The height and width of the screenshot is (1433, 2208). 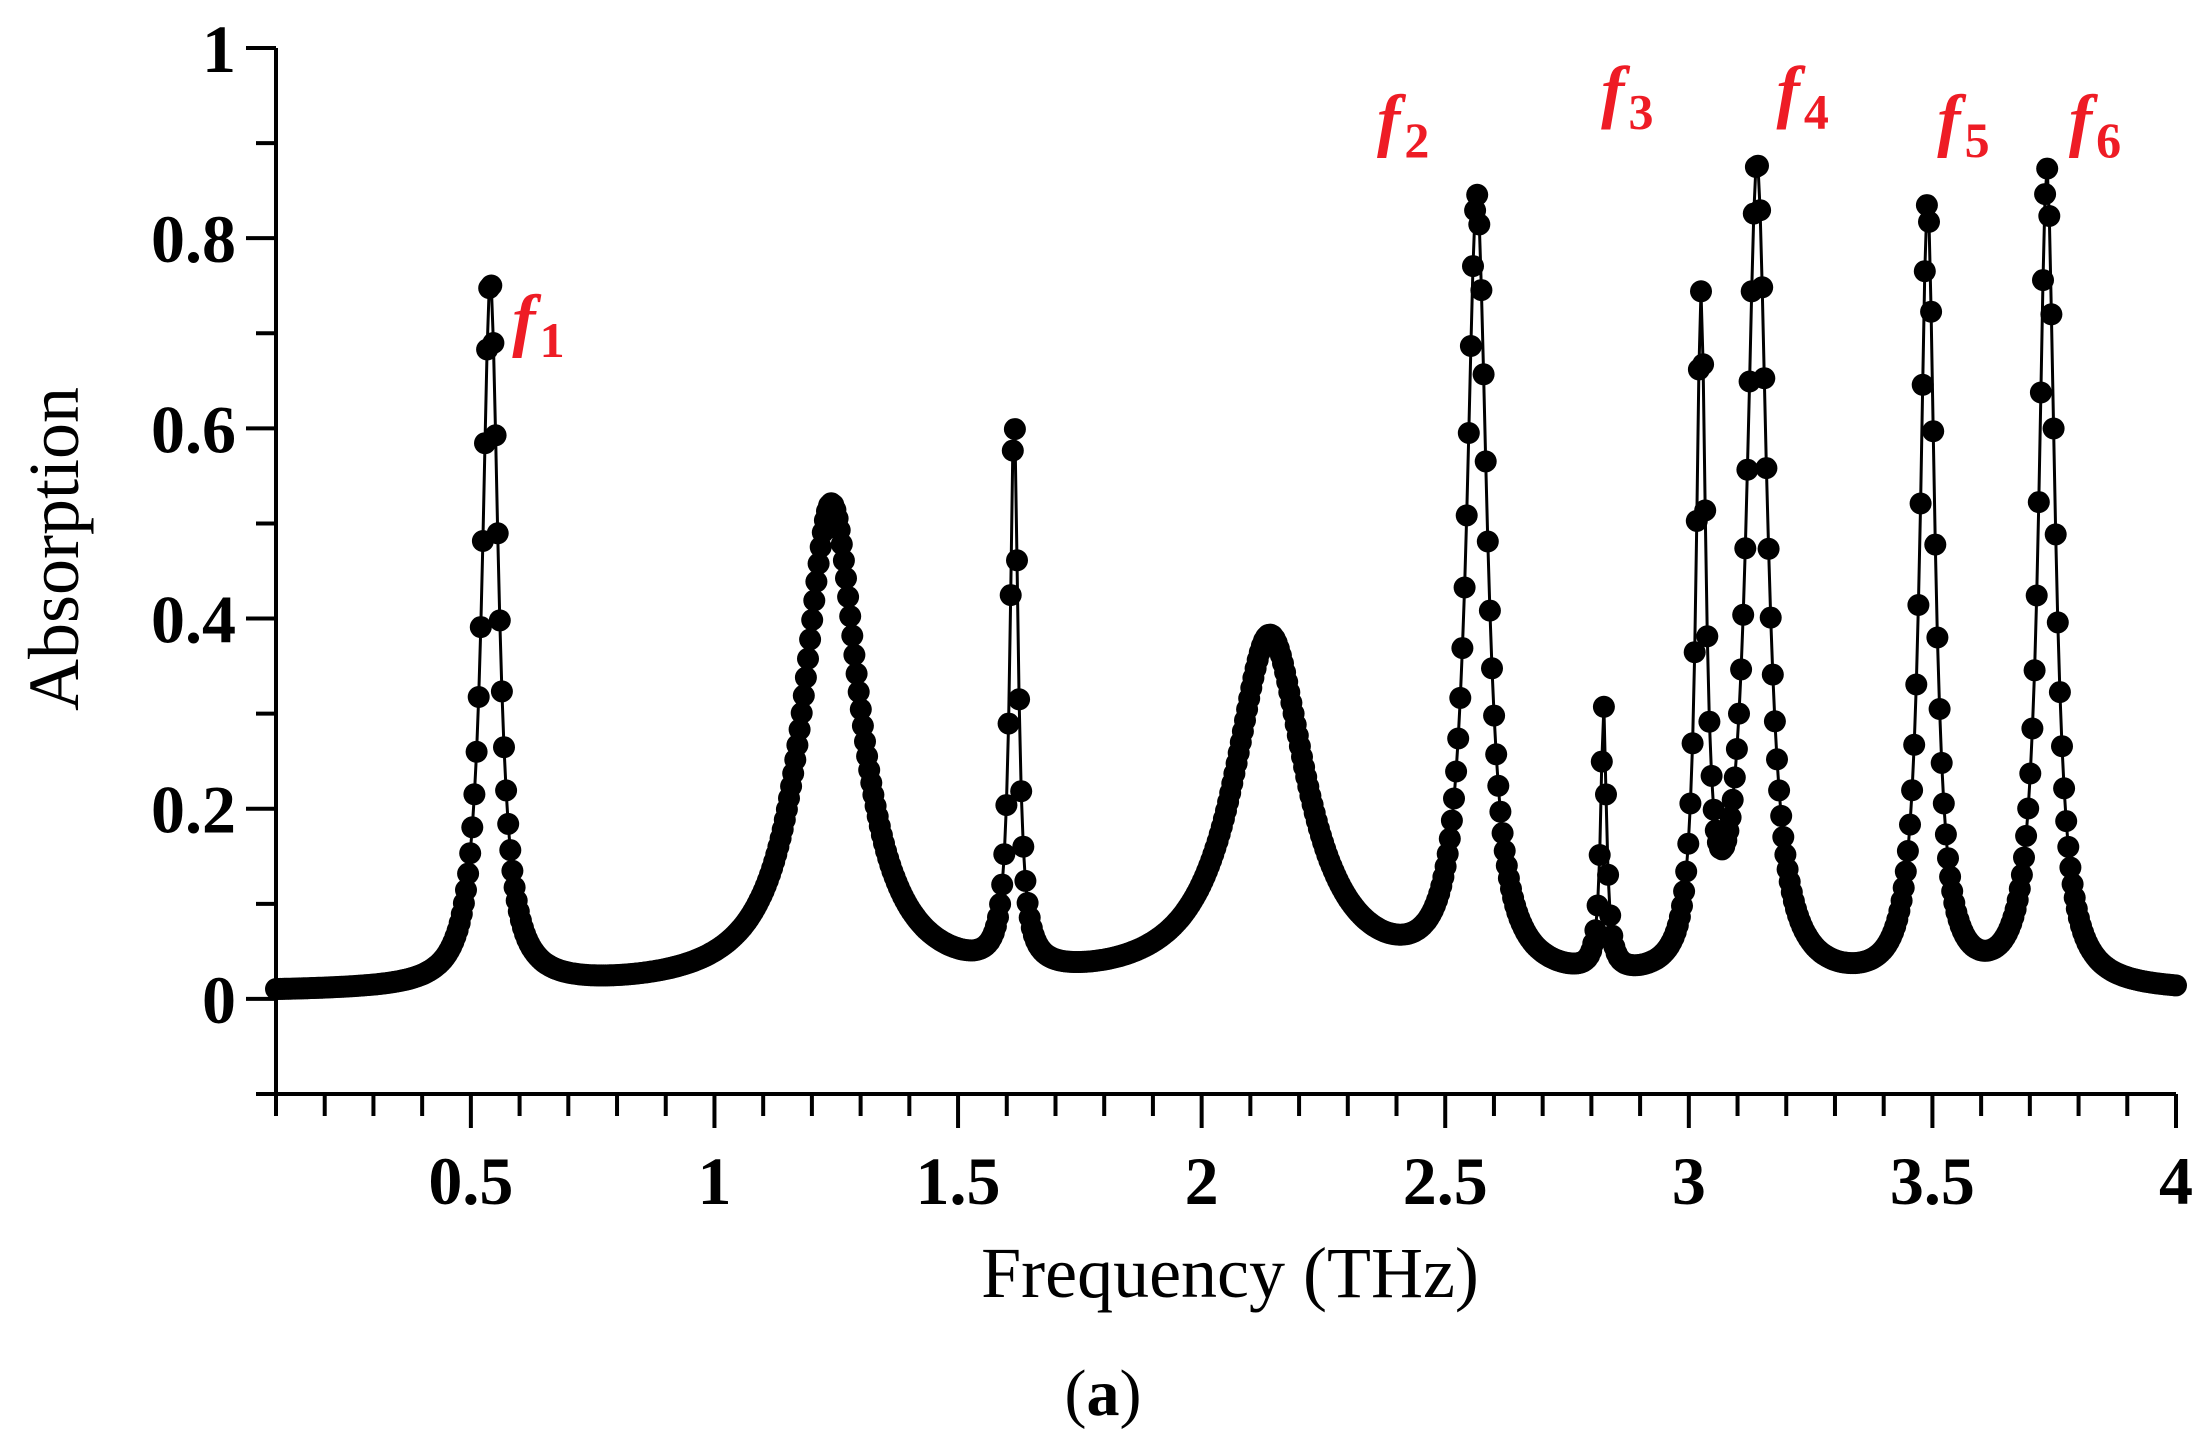 What do you see at coordinates (1233, 1156) in the screenshot?
I see `x-axis-ticks: 0.5 1 1.5 2 2.5 3 3.5 4` at bounding box center [1233, 1156].